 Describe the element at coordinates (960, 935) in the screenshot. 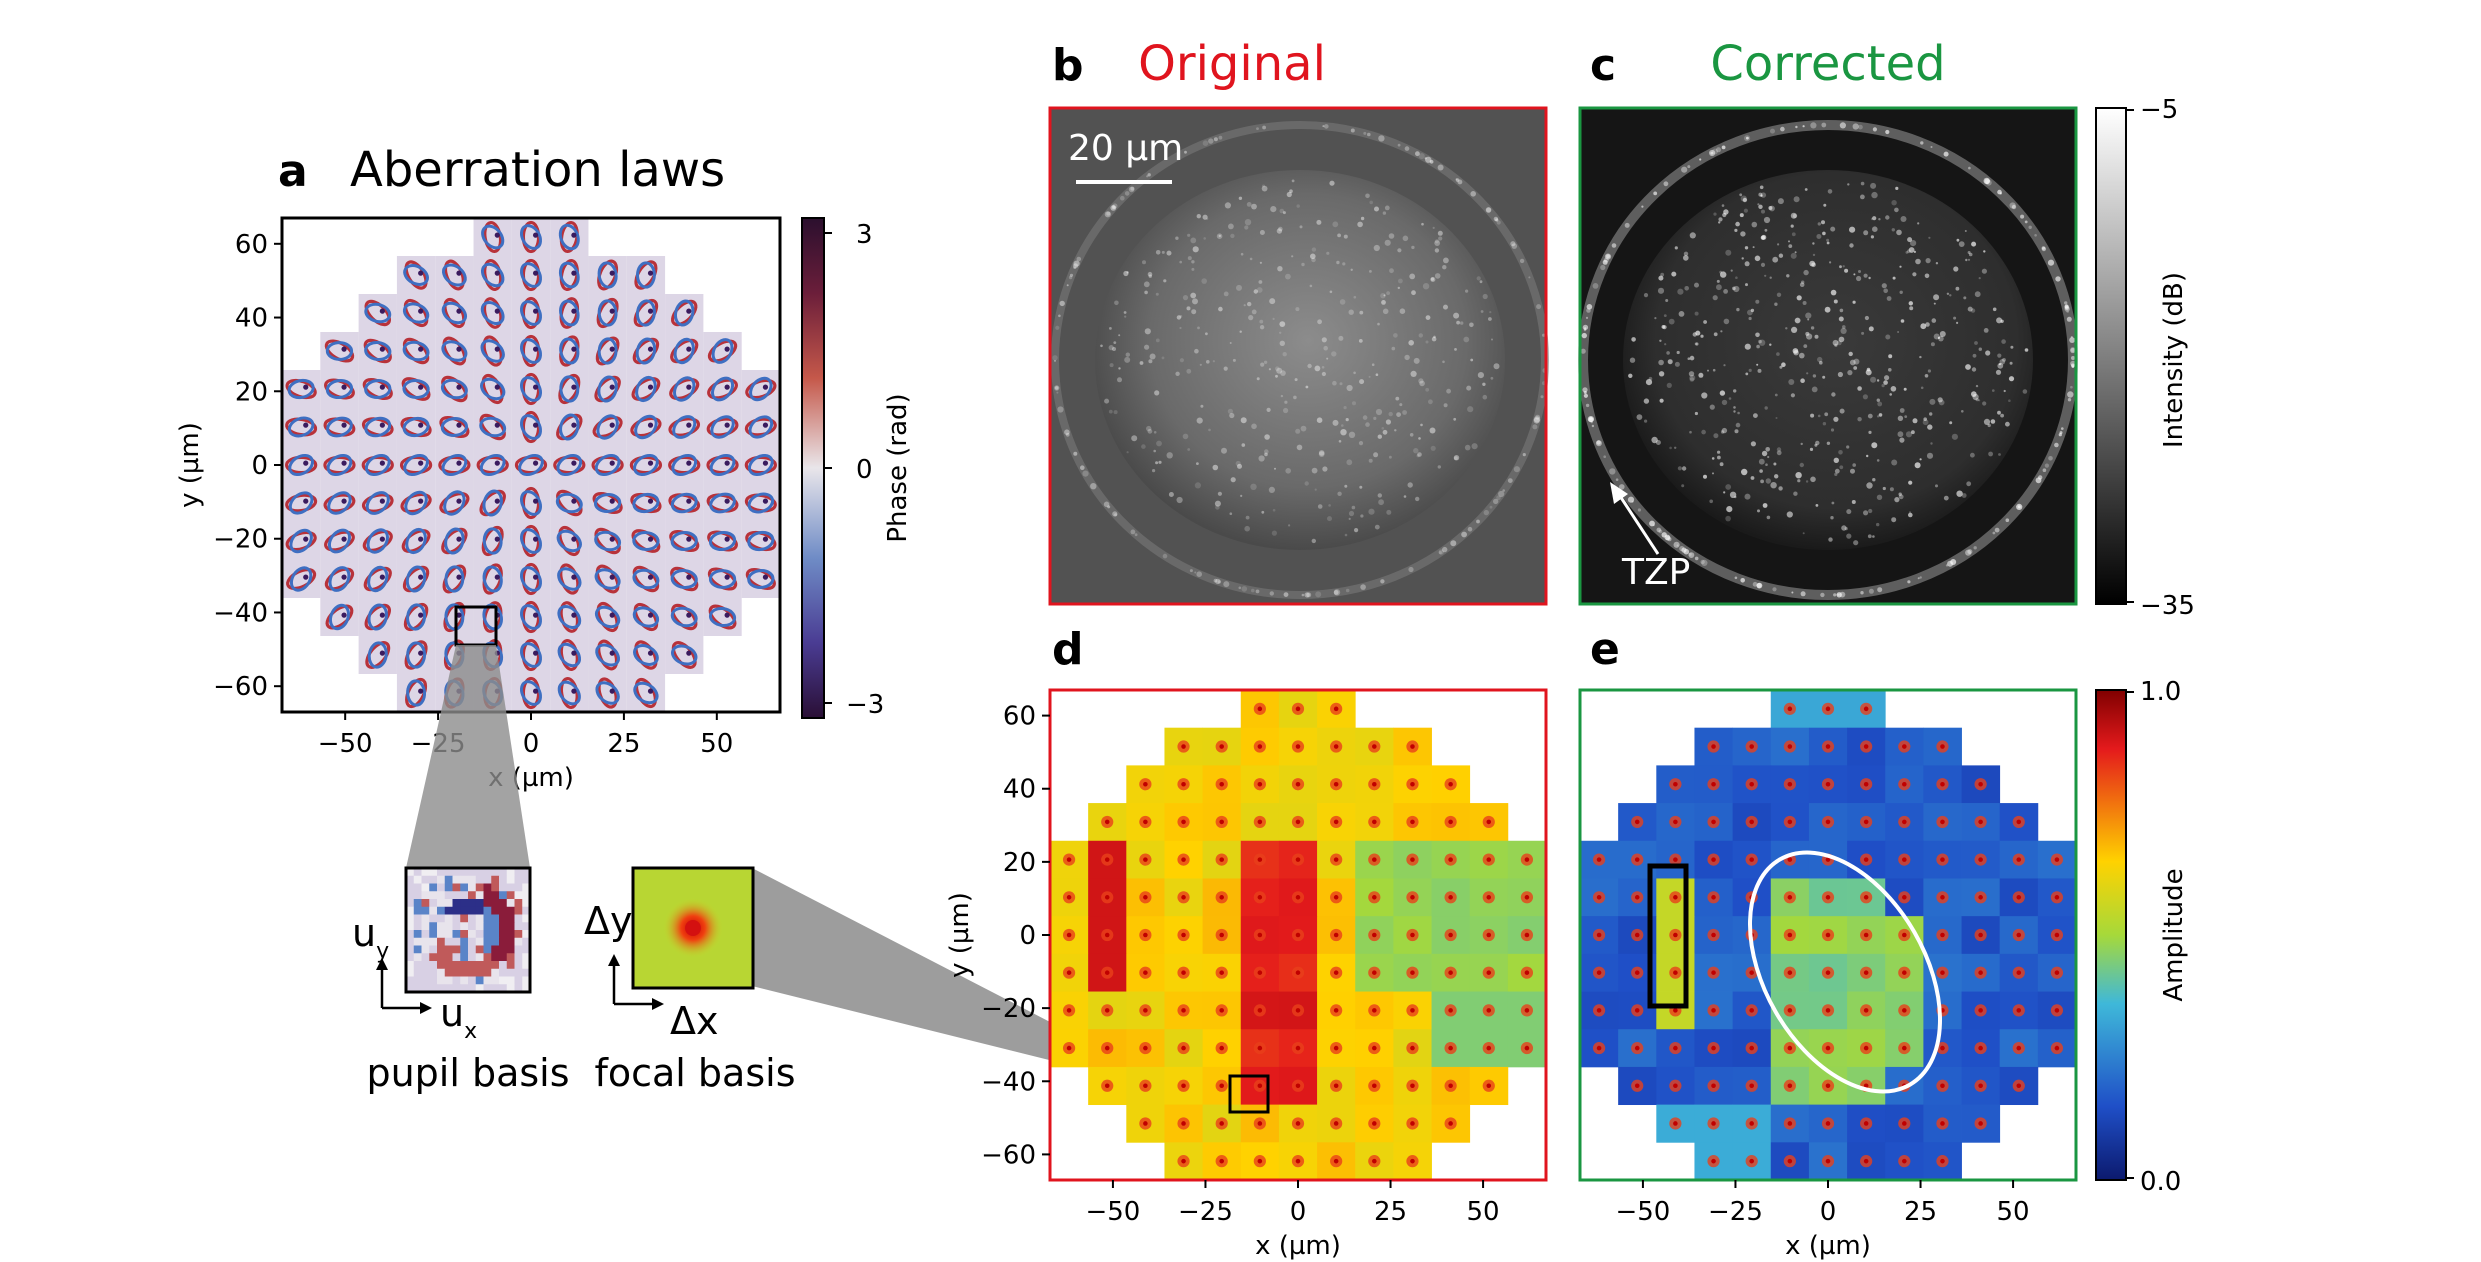

I see `panel-d-y-label: y (µm)` at that location.